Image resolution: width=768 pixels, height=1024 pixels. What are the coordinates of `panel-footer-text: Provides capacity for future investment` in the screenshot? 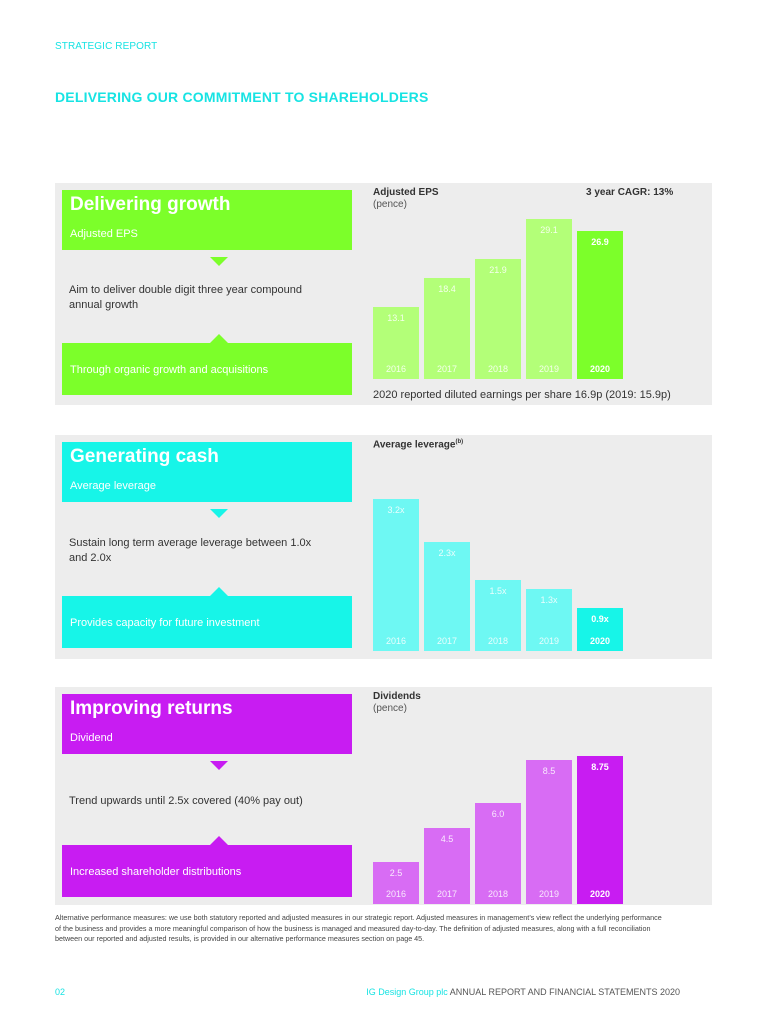 It's located at (165, 623).